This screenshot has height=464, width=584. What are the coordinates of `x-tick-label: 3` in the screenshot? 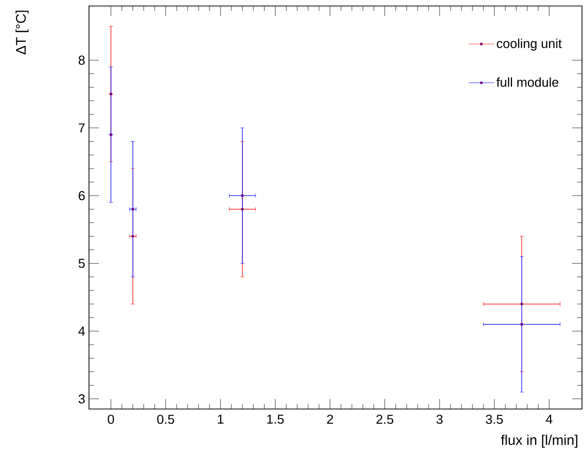 It's located at (439, 419).